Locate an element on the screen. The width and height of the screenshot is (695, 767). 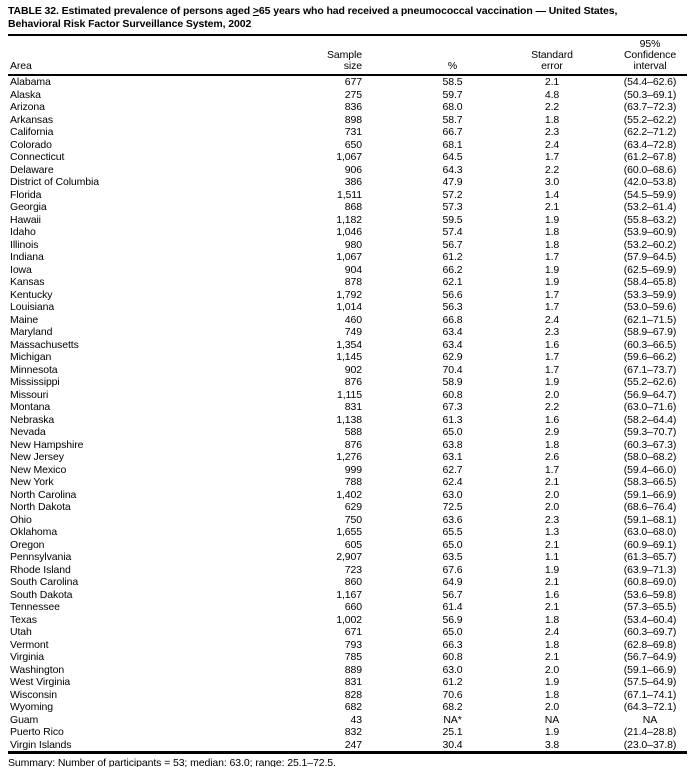
table-row: Maine 460 66.8 2.4 (62.1–71.5) is located at coordinates (347, 320).